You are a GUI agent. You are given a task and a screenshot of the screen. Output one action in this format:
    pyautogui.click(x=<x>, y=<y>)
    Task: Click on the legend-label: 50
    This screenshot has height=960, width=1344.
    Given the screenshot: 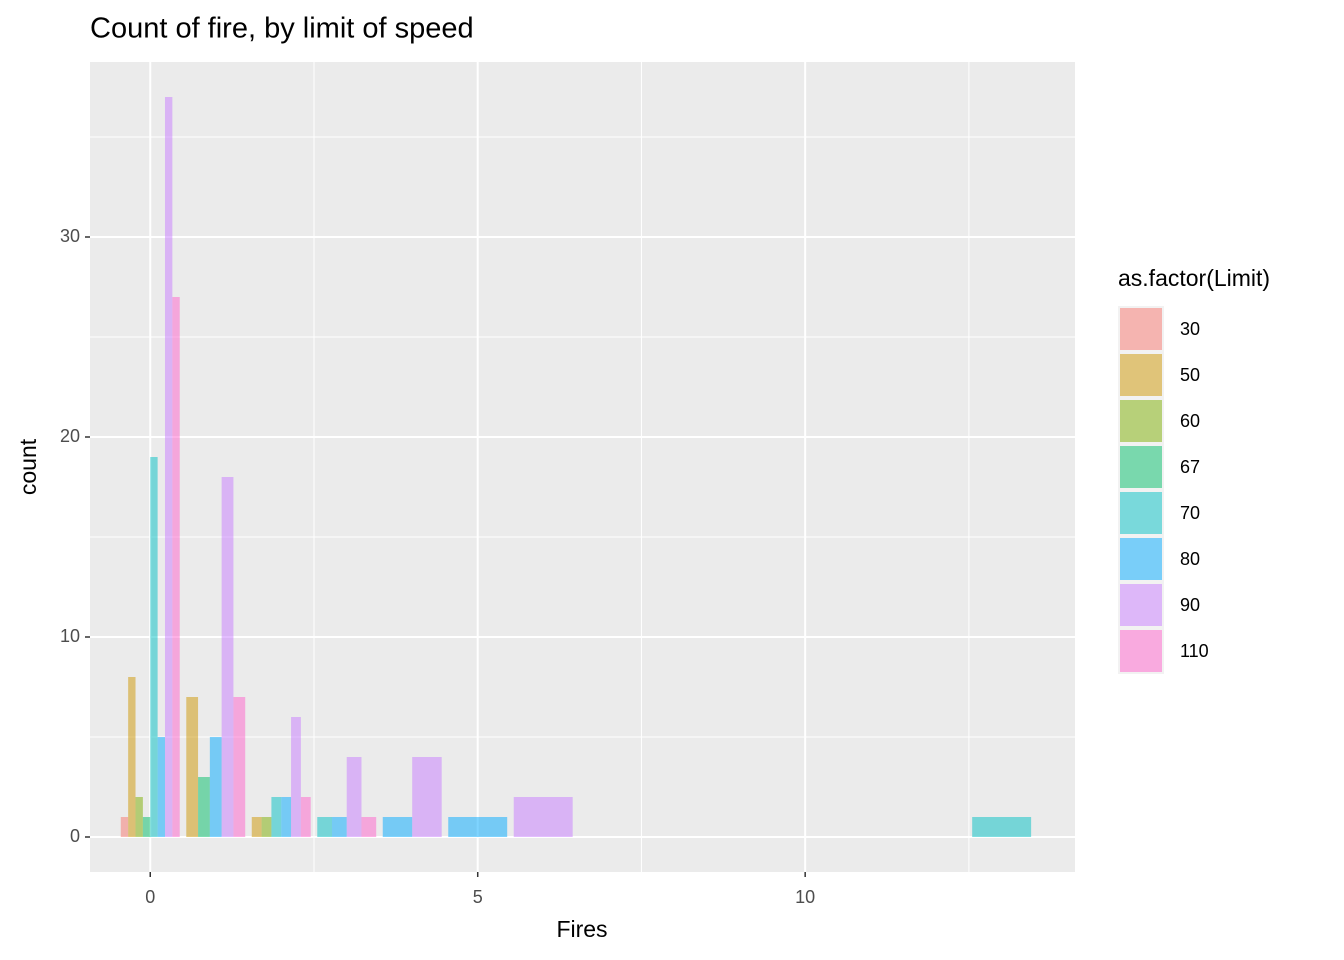 What is the action you would take?
    pyautogui.click(x=1190, y=375)
    